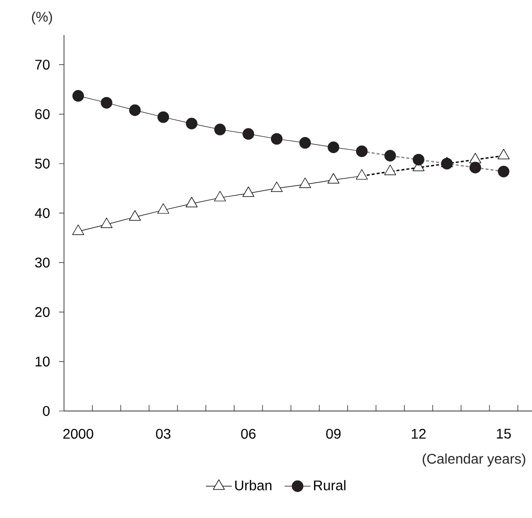  What do you see at coordinates (248, 433) in the screenshot?
I see `x-tick-label: 06` at bounding box center [248, 433].